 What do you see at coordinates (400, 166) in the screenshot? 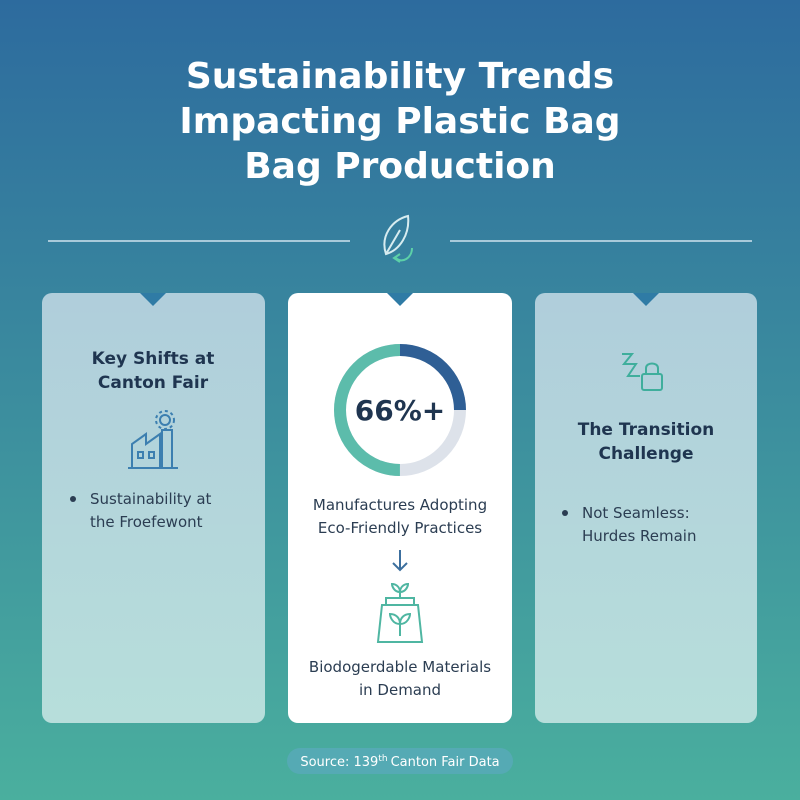
I see `title-line: Bag Production` at bounding box center [400, 166].